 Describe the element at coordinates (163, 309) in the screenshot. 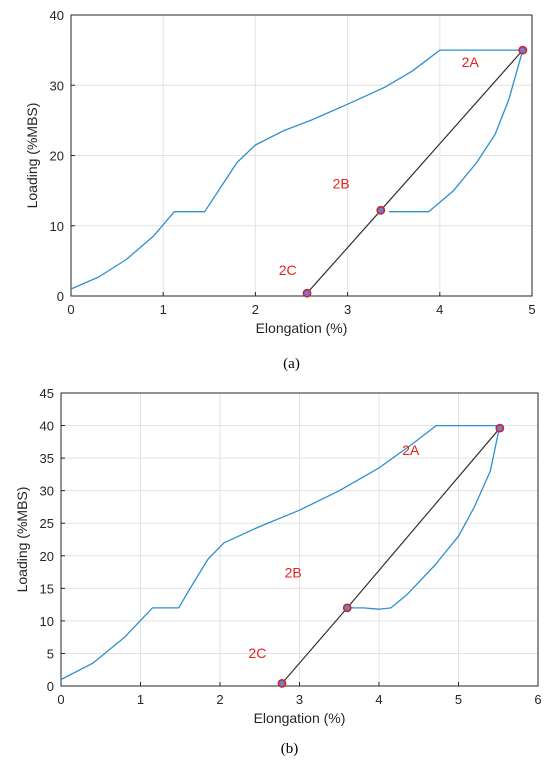

I see `chart-a-xtick-label: 1` at that location.